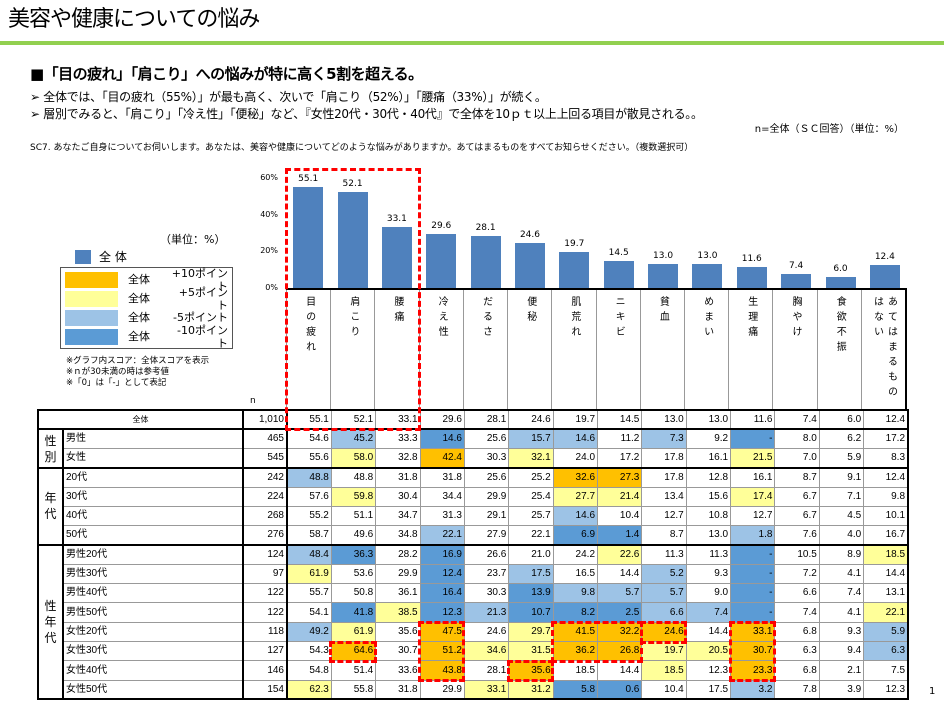 This screenshot has height=708, width=944. I want to click on value-cell: 7.4, so click(708, 612).